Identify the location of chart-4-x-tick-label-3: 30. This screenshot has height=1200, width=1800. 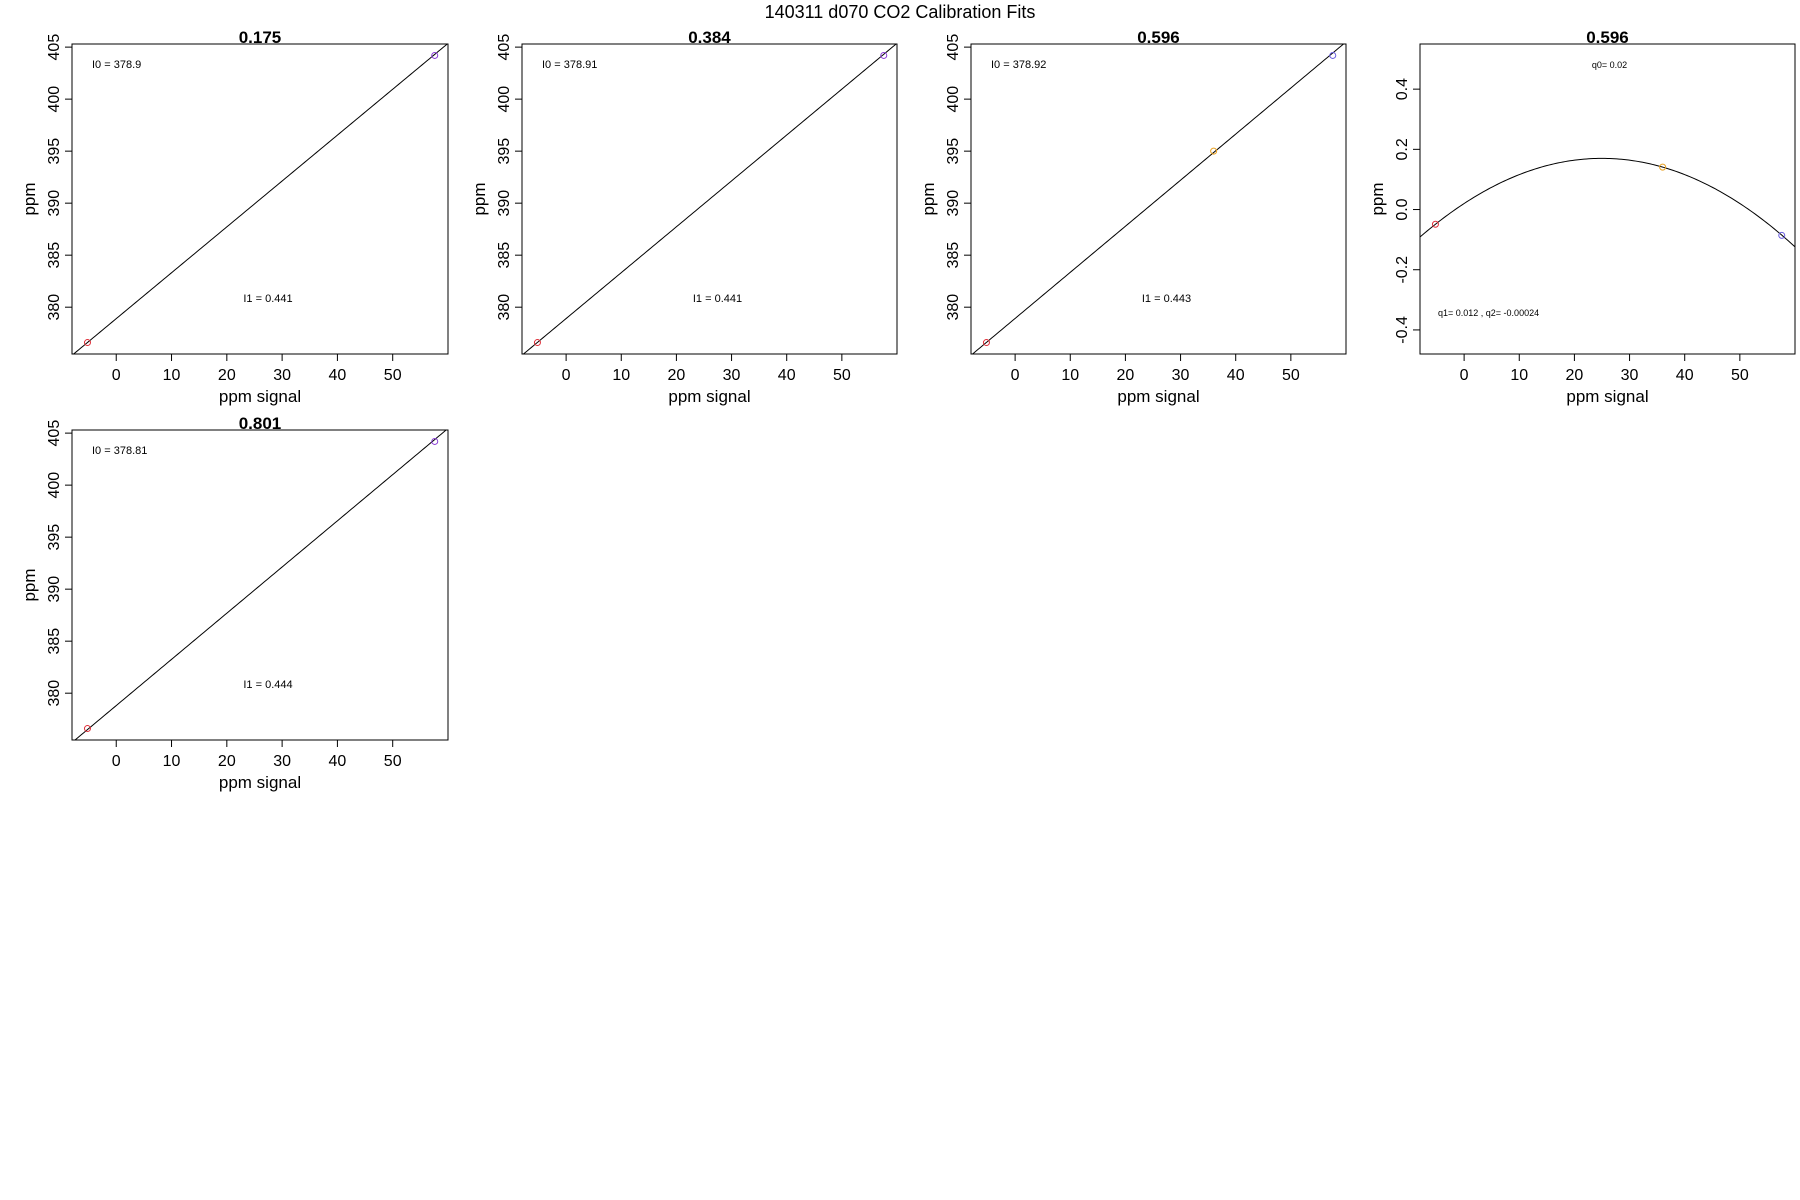
(1630, 375).